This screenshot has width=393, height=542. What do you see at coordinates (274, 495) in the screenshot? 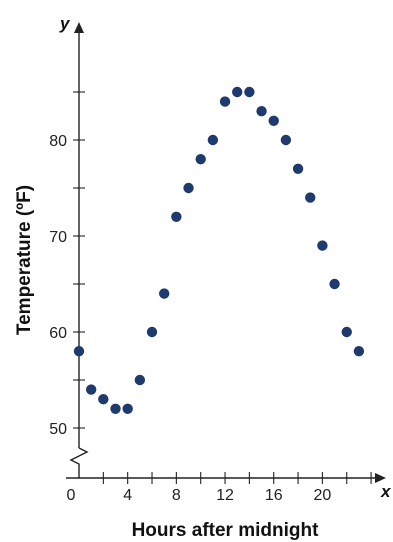
I see `x-tick-label: 16` at bounding box center [274, 495].